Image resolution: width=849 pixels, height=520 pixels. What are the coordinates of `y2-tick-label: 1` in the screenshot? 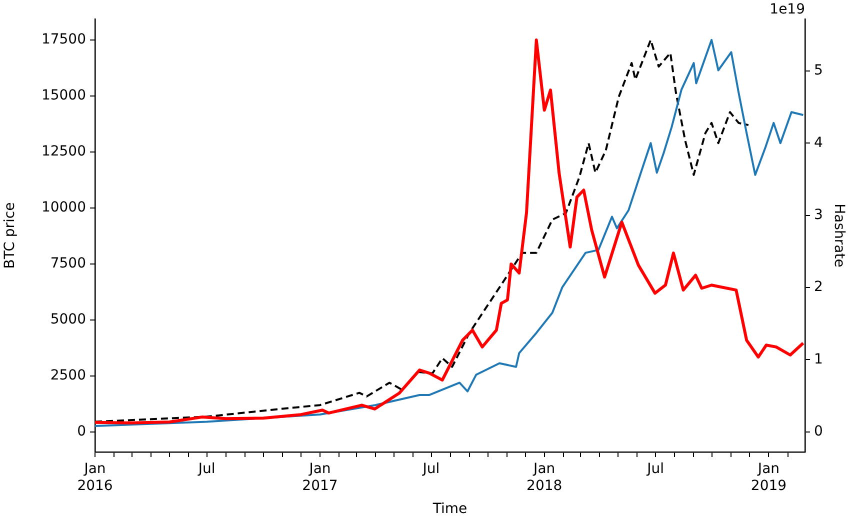 It's located at (818, 359).